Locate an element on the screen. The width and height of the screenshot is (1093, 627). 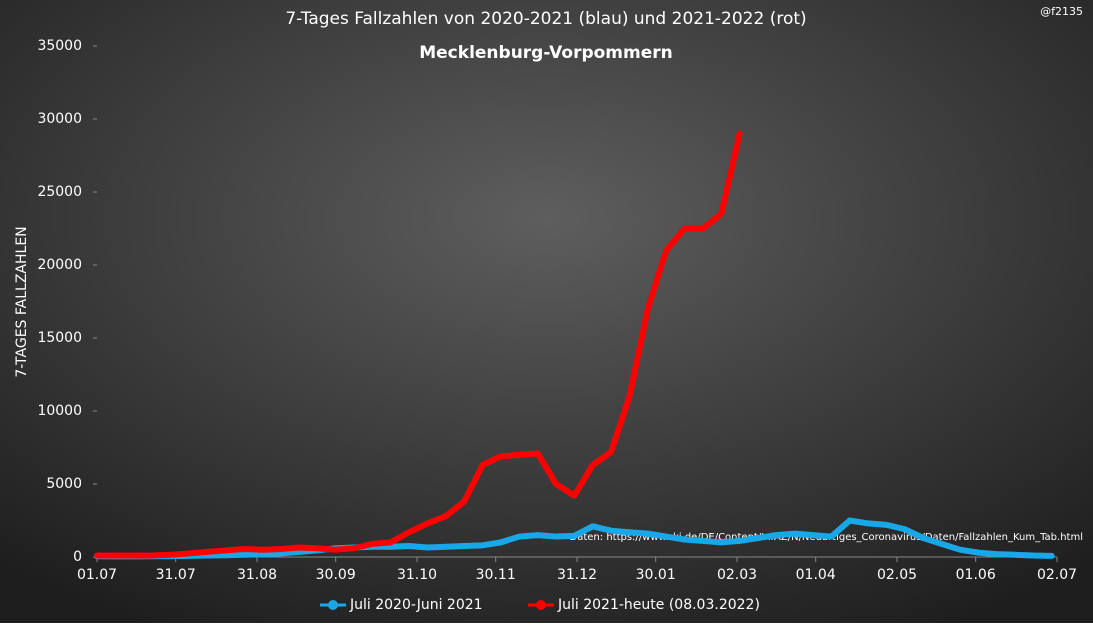
x-tick-label: 30.09 is located at coordinates (336, 575).